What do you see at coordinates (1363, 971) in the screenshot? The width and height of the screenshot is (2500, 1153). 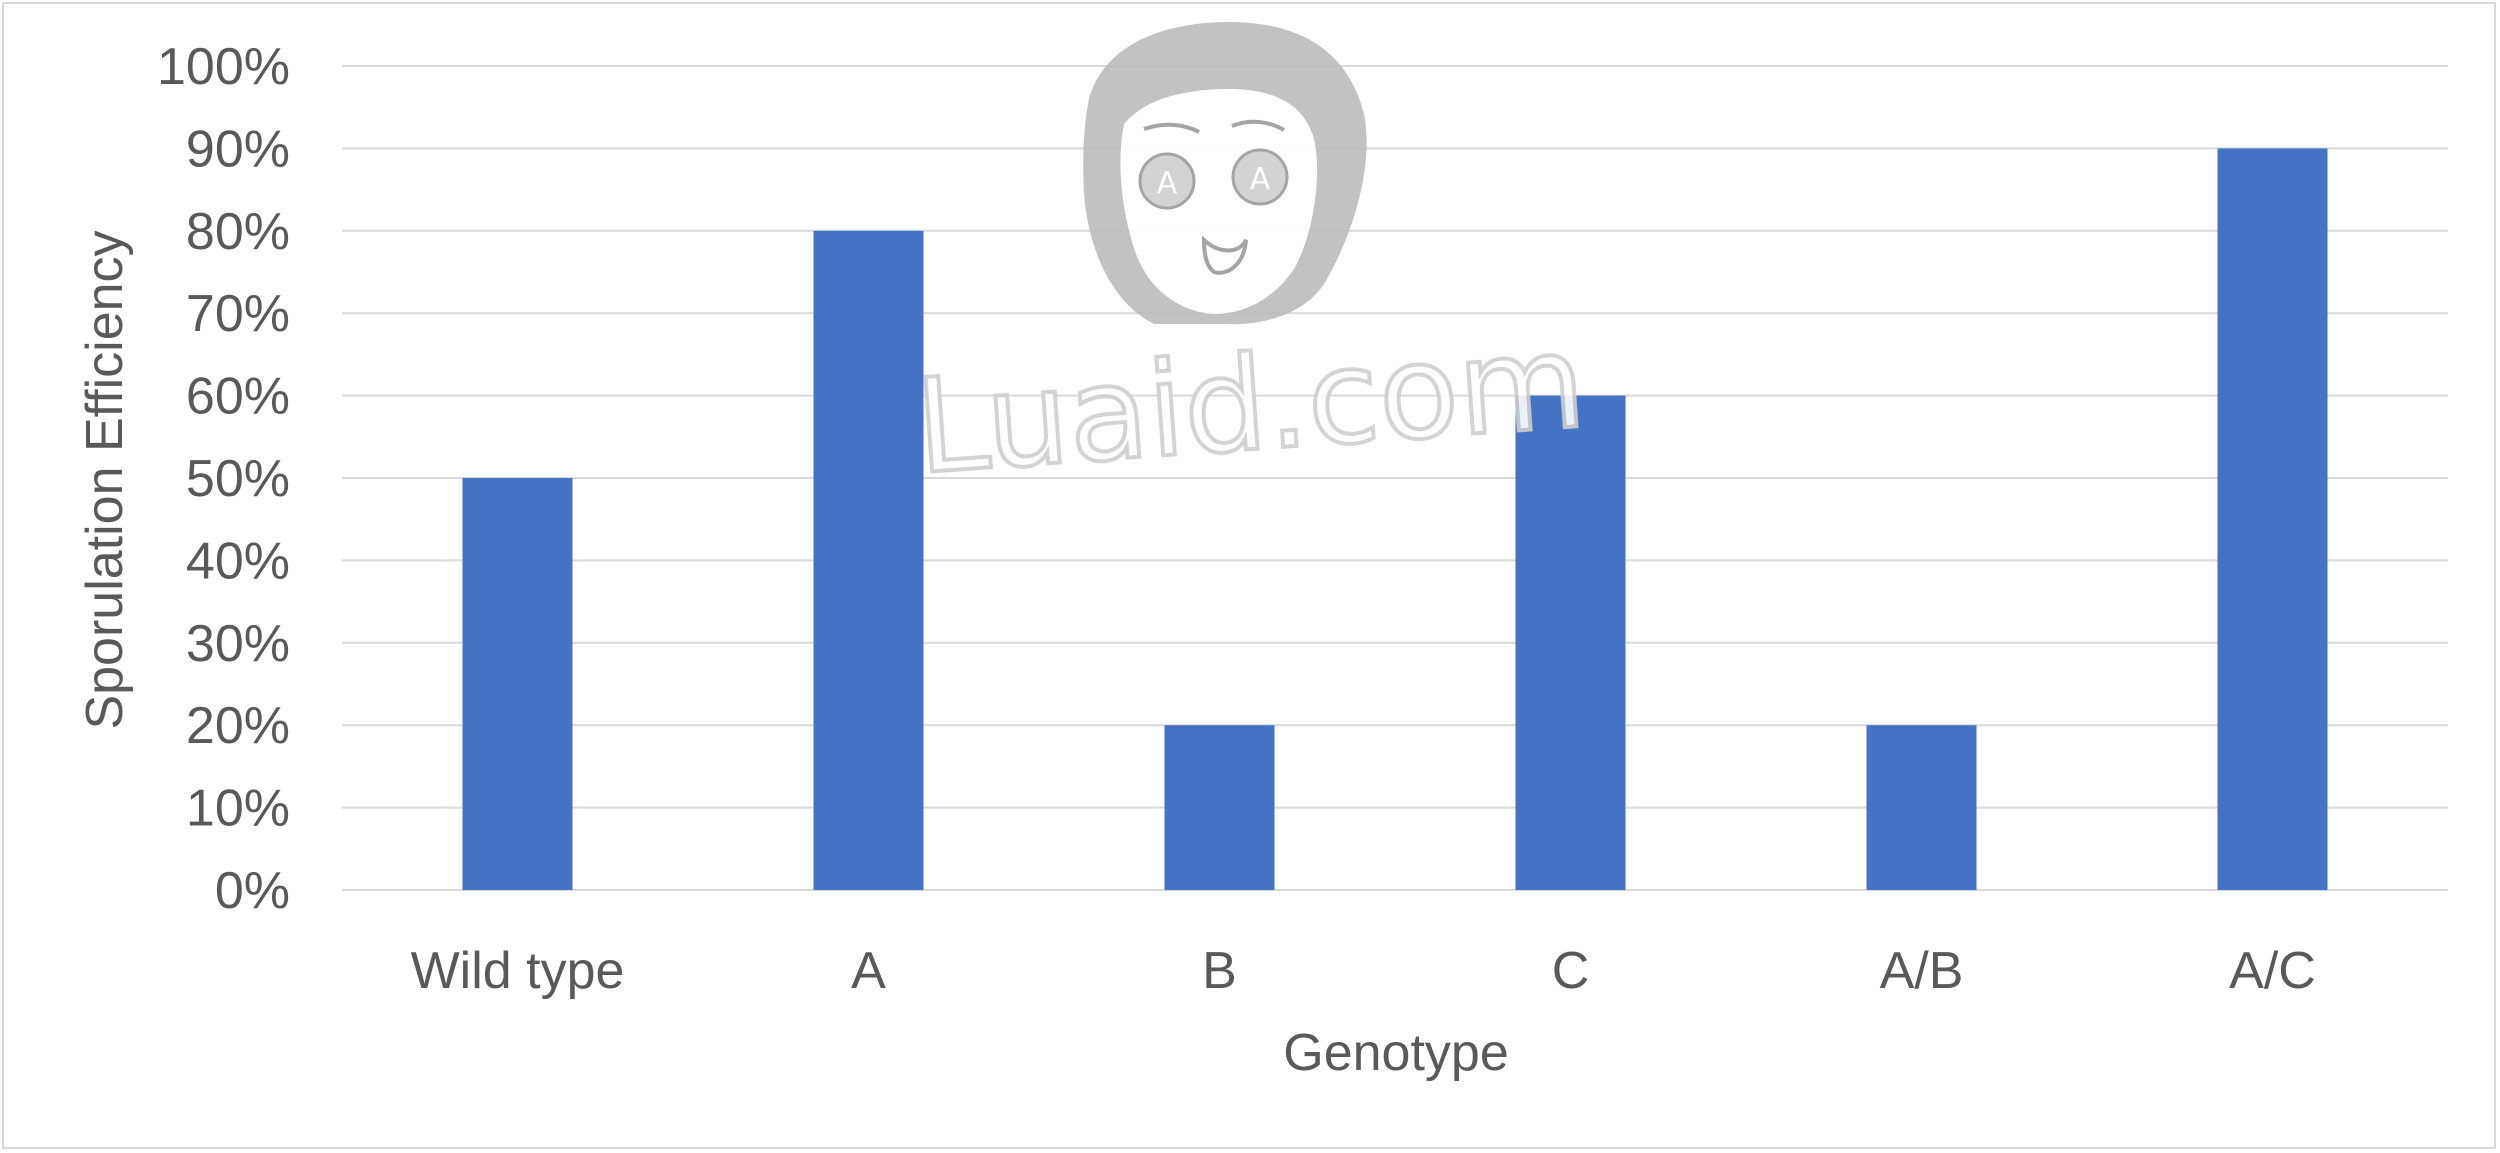 I see `x-axis-tick-labels: Wild type A B C A/B A/C` at bounding box center [1363, 971].